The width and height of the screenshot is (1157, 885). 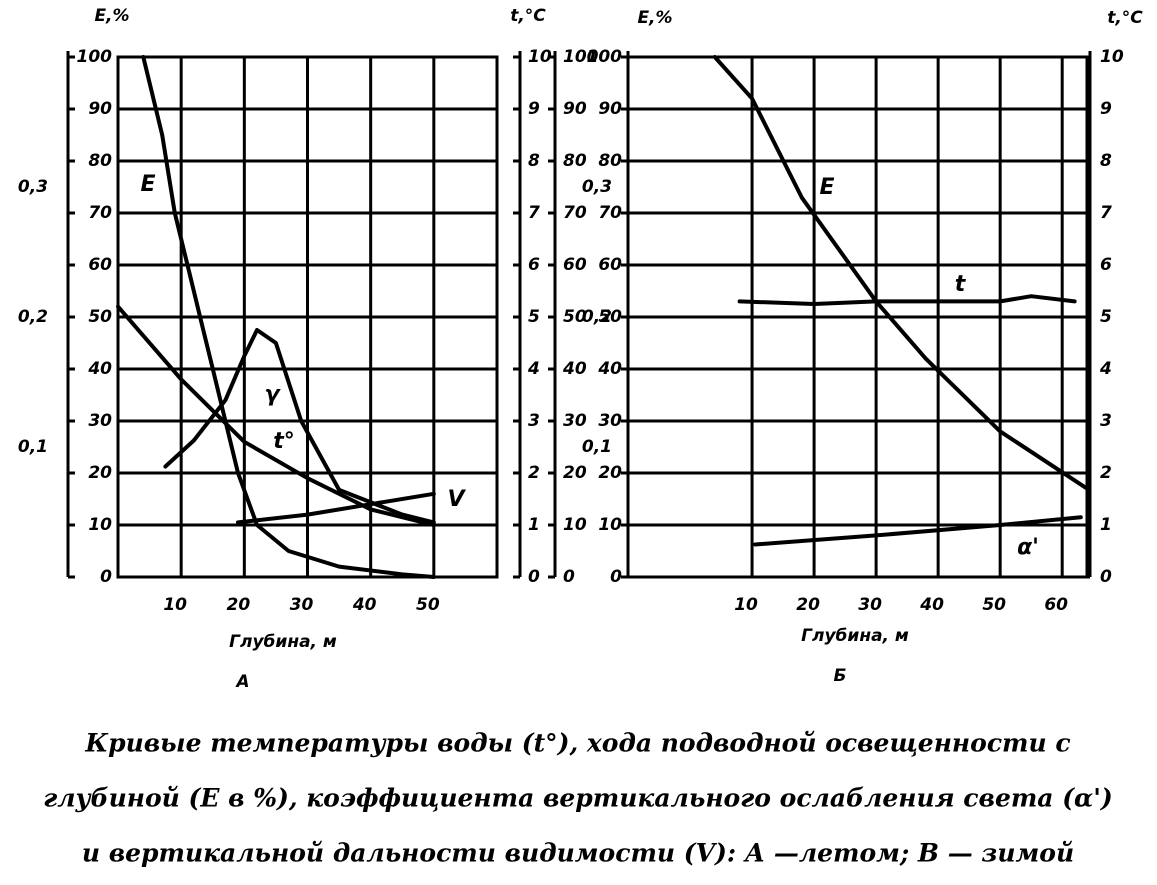 What do you see at coordinates (840, 676) in the screenshot?
I see `panel-label: Б` at bounding box center [840, 676].